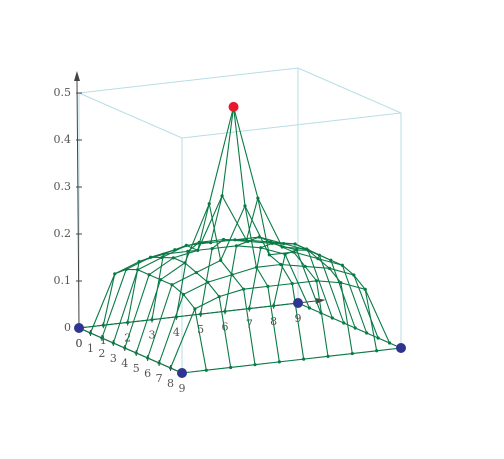  What do you see at coordinates (101, 353) in the screenshot?
I see `x-tick-label: 2` at bounding box center [101, 353].